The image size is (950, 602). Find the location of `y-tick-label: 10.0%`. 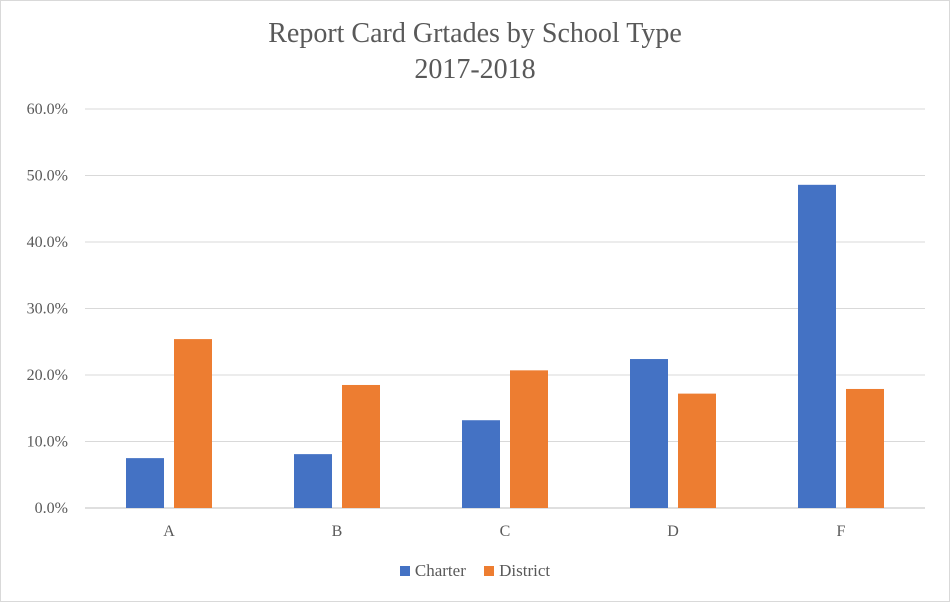

y-tick-label: 10.0% is located at coordinates (47, 442).